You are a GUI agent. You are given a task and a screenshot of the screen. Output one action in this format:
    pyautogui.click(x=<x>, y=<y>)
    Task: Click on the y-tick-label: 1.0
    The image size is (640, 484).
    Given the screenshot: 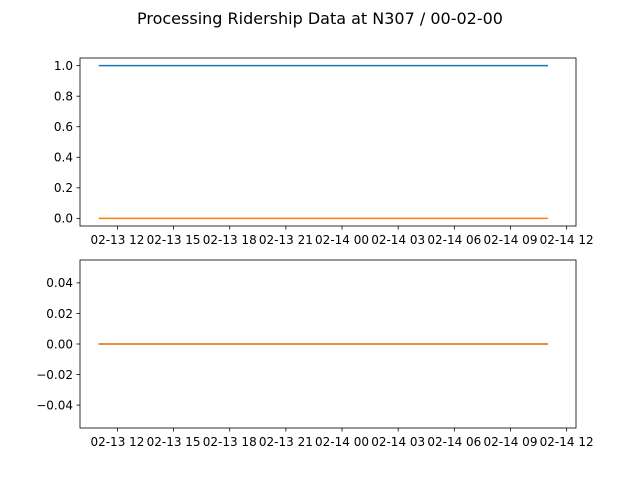 What is the action you would take?
    pyautogui.click(x=63, y=66)
    